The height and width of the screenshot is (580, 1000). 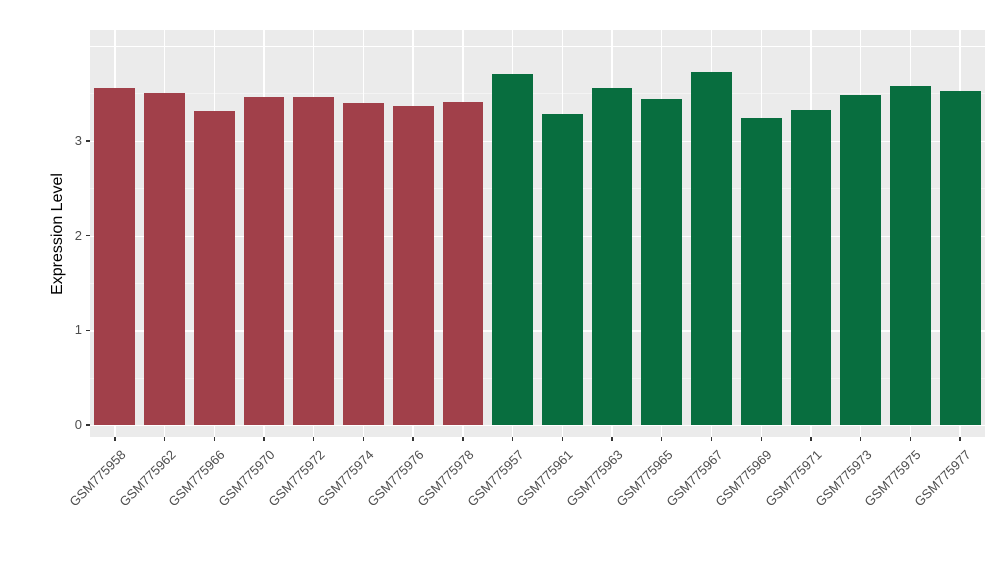 What do you see at coordinates (78, 330) in the screenshot?
I see `y-tick-label: 1` at bounding box center [78, 330].